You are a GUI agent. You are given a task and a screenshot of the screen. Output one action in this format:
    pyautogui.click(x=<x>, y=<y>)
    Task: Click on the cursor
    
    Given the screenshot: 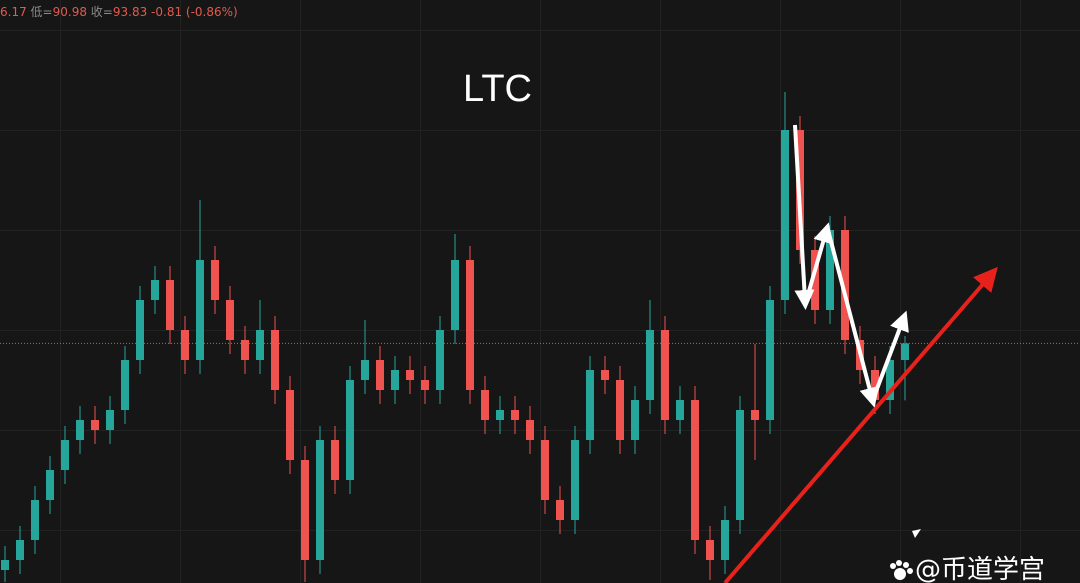 What is the action you would take?
    pyautogui.click(x=916, y=533)
    